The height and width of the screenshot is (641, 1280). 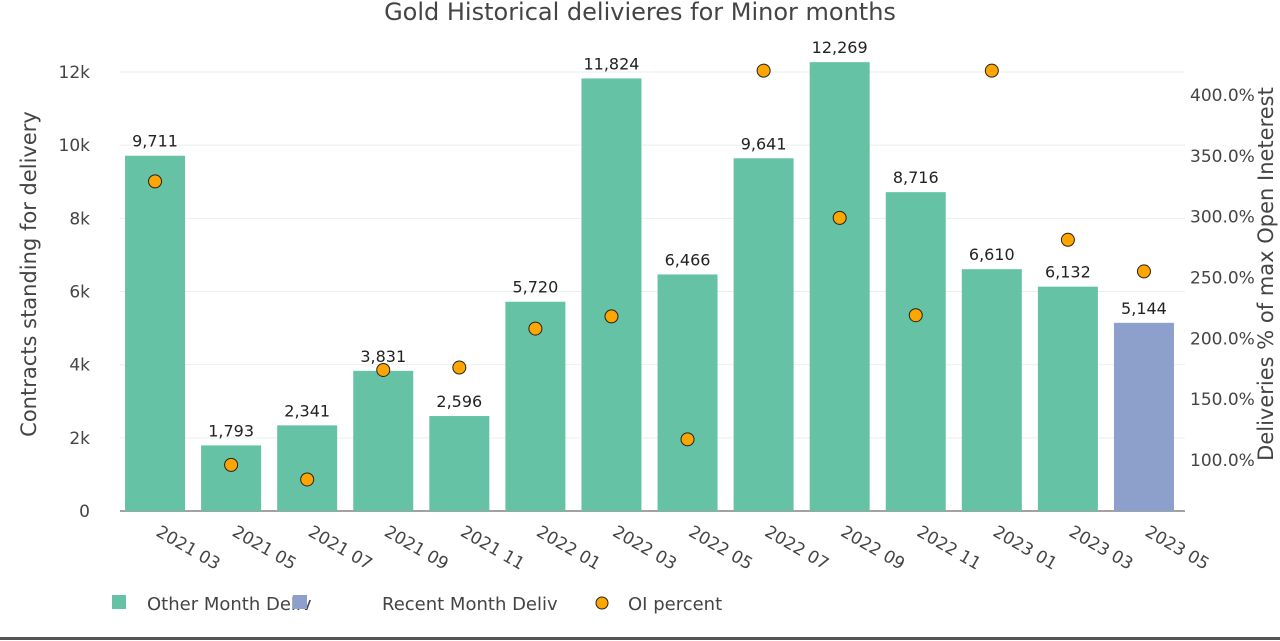 I want to click on x-tick-label: 2021 07, so click(x=340, y=548).